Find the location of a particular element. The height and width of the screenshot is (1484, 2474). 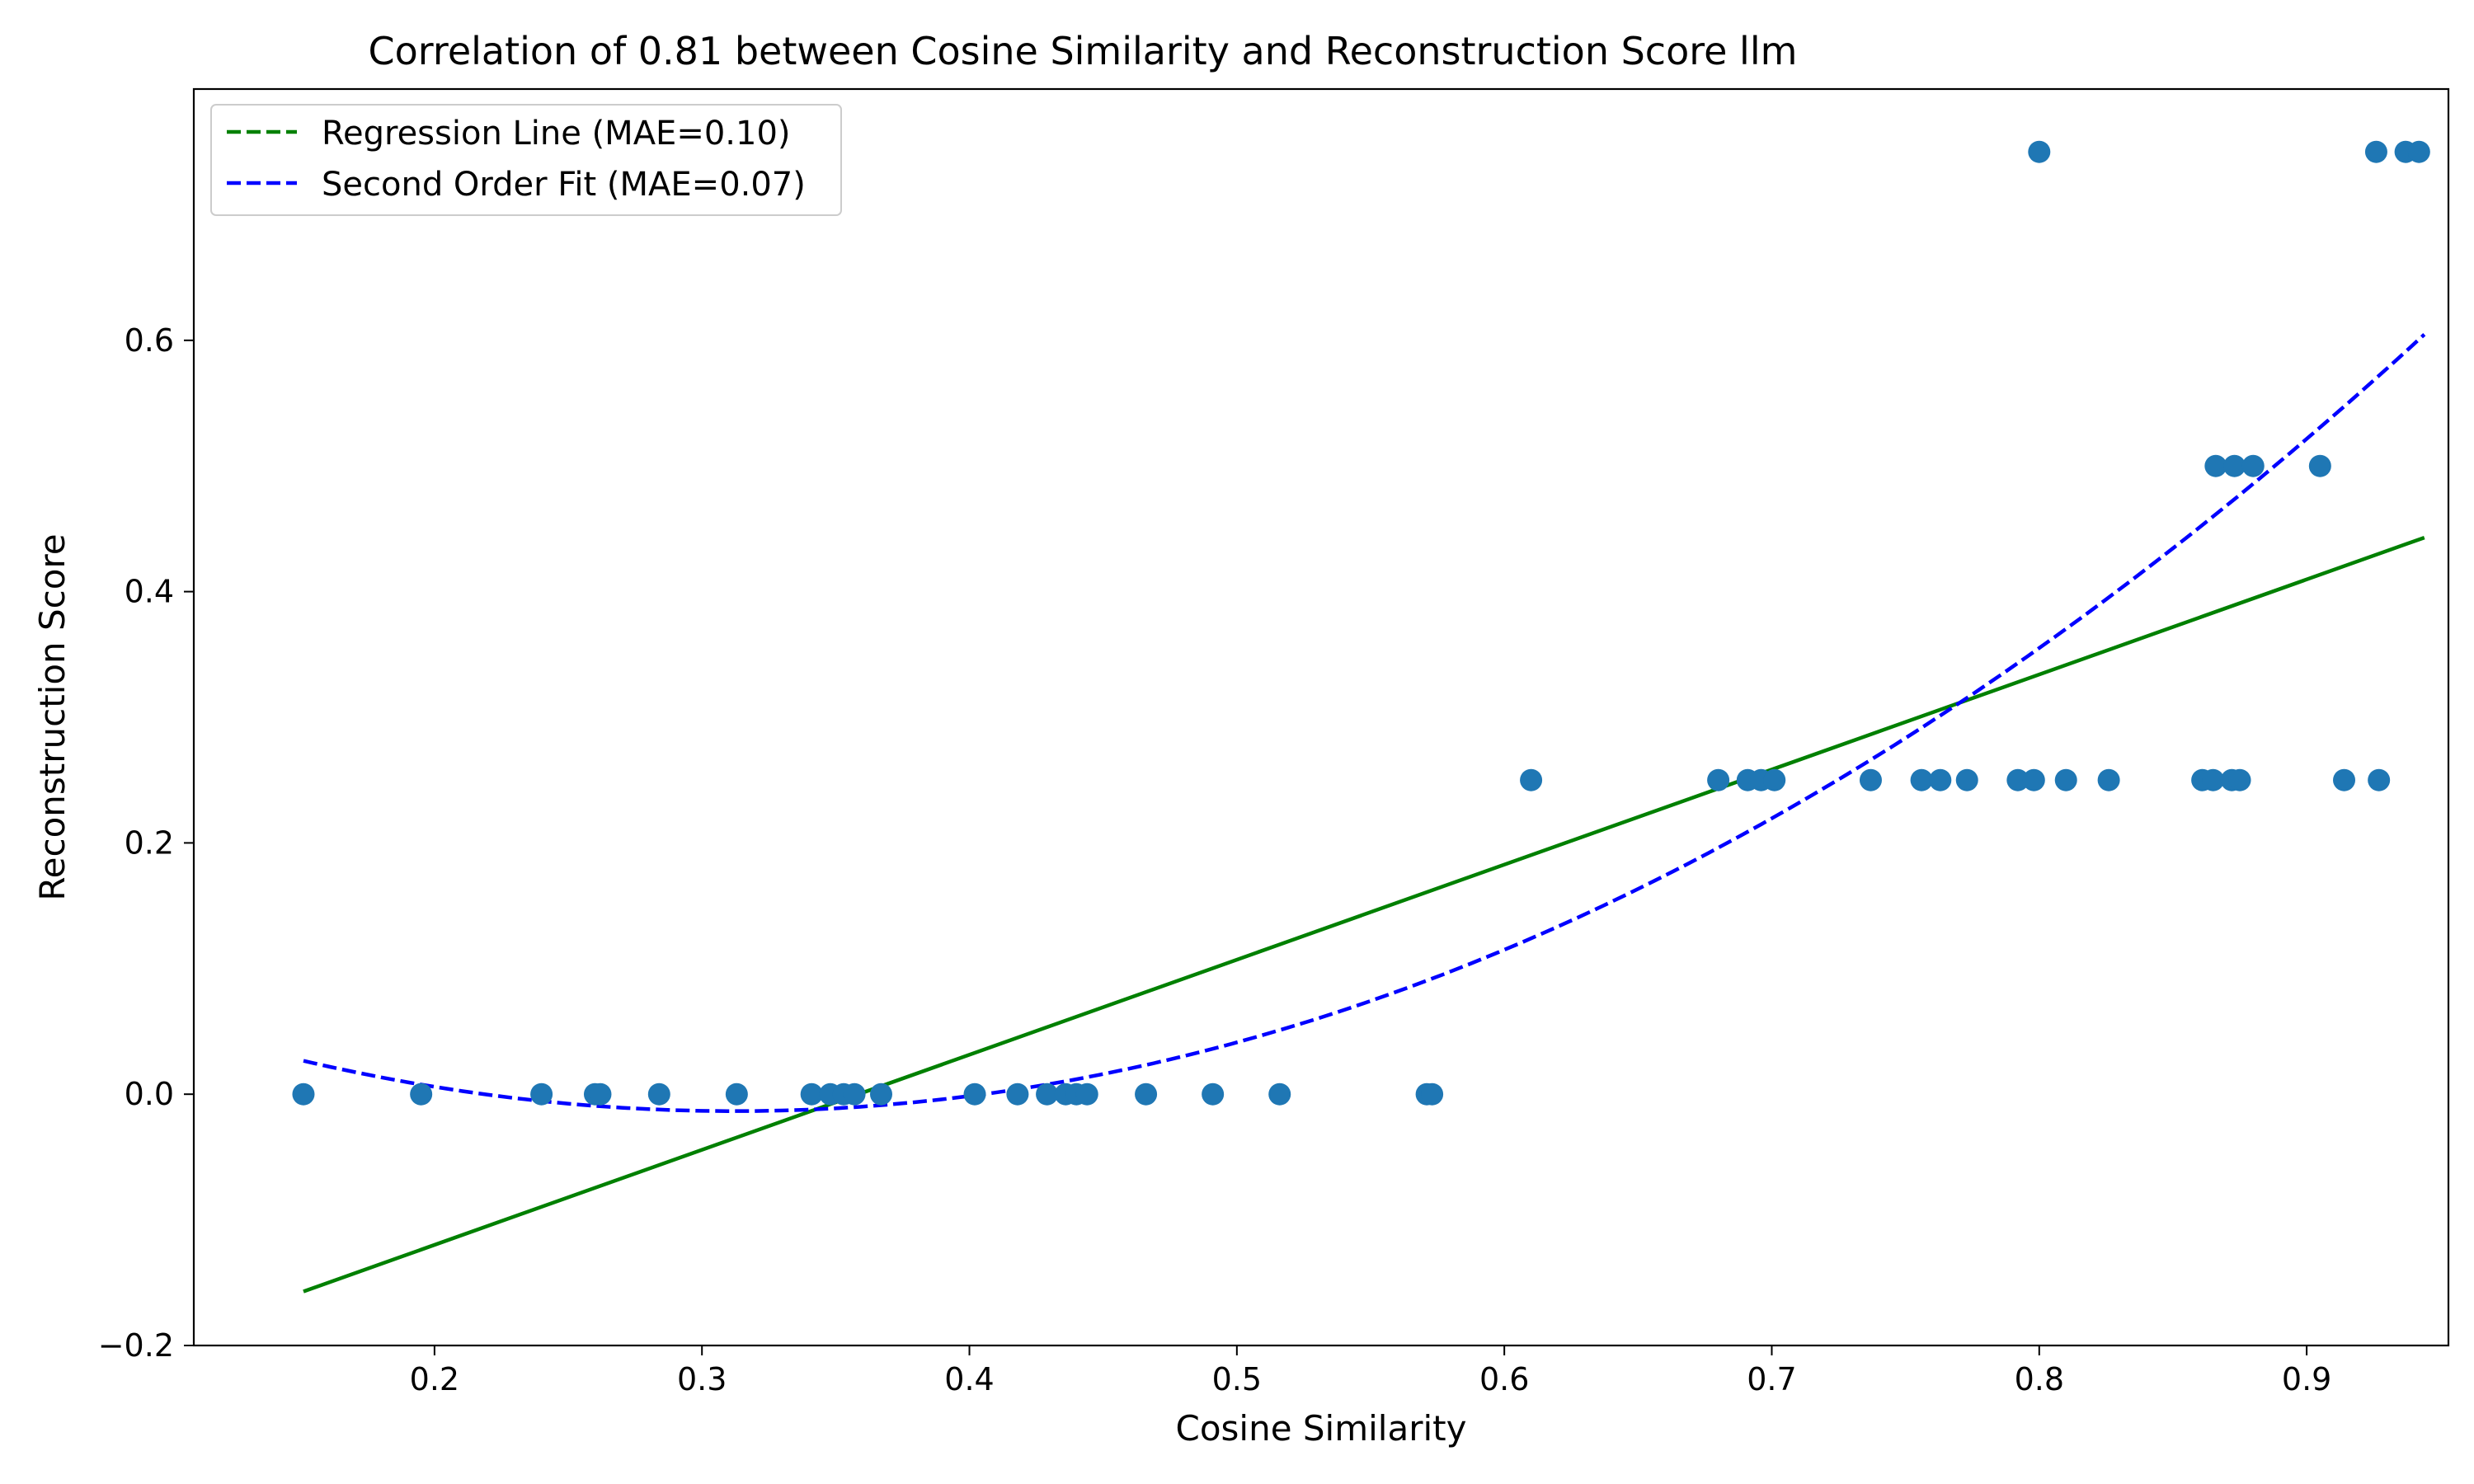

x-tick-label: 0.5 is located at coordinates (1237, 1379).